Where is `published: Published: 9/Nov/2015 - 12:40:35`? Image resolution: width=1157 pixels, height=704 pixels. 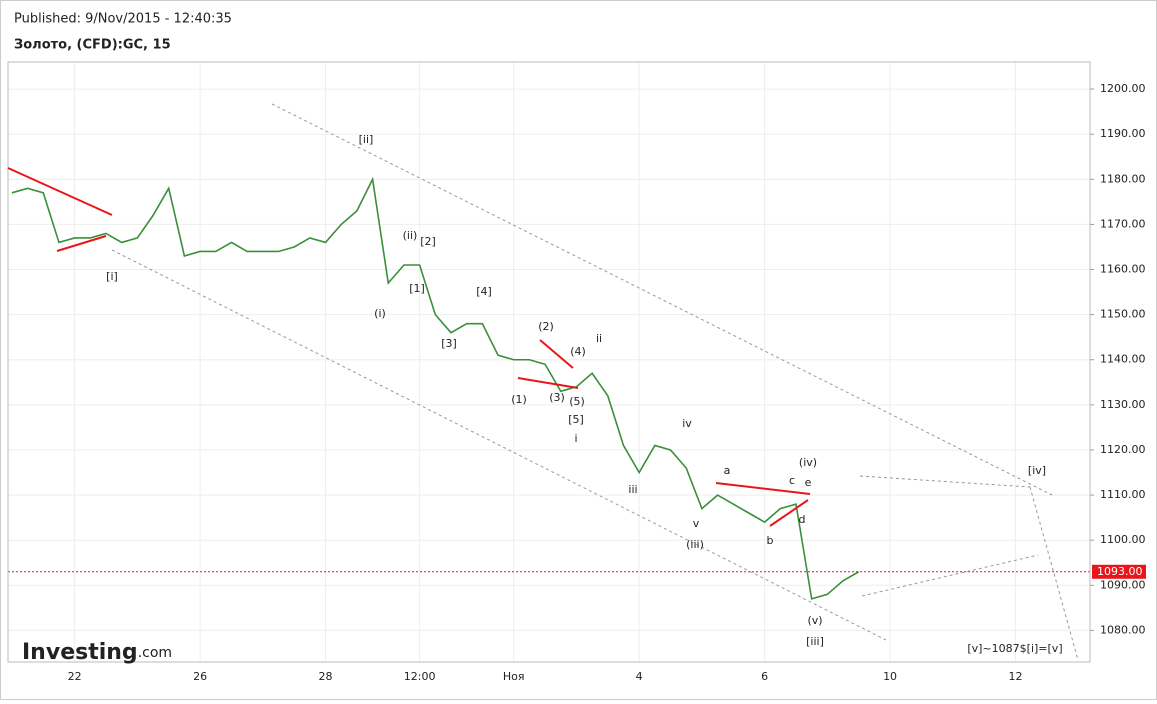 published: Published: 9/Nov/2015 - 12:40:35 is located at coordinates (123, 19).